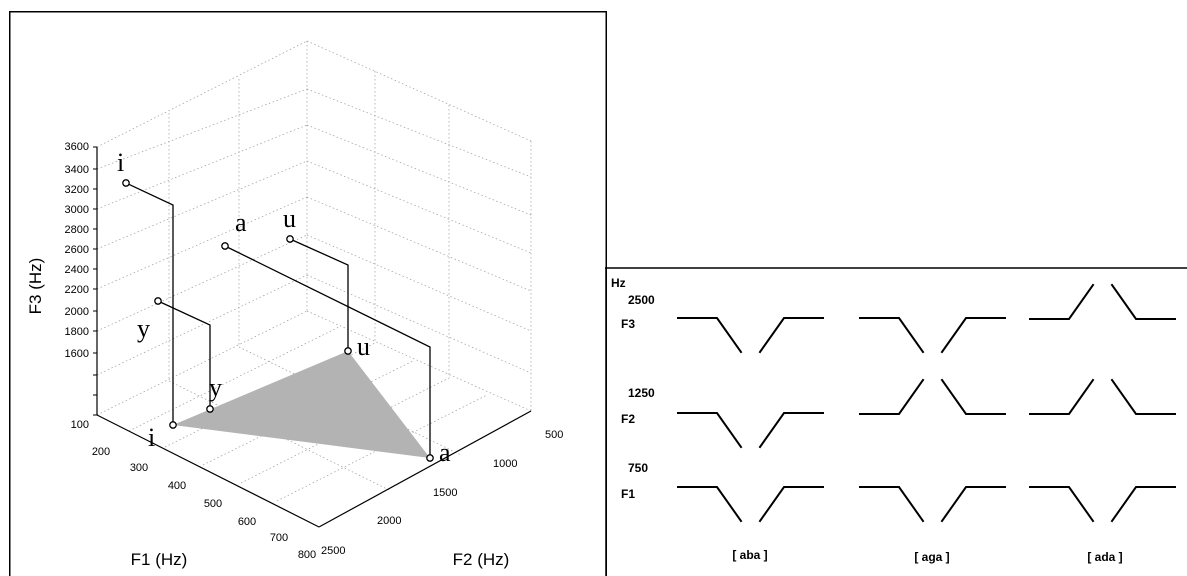 This screenshot has height=576, width=1187. I want to click on f1-tick-label: 200, so click(101, 452).